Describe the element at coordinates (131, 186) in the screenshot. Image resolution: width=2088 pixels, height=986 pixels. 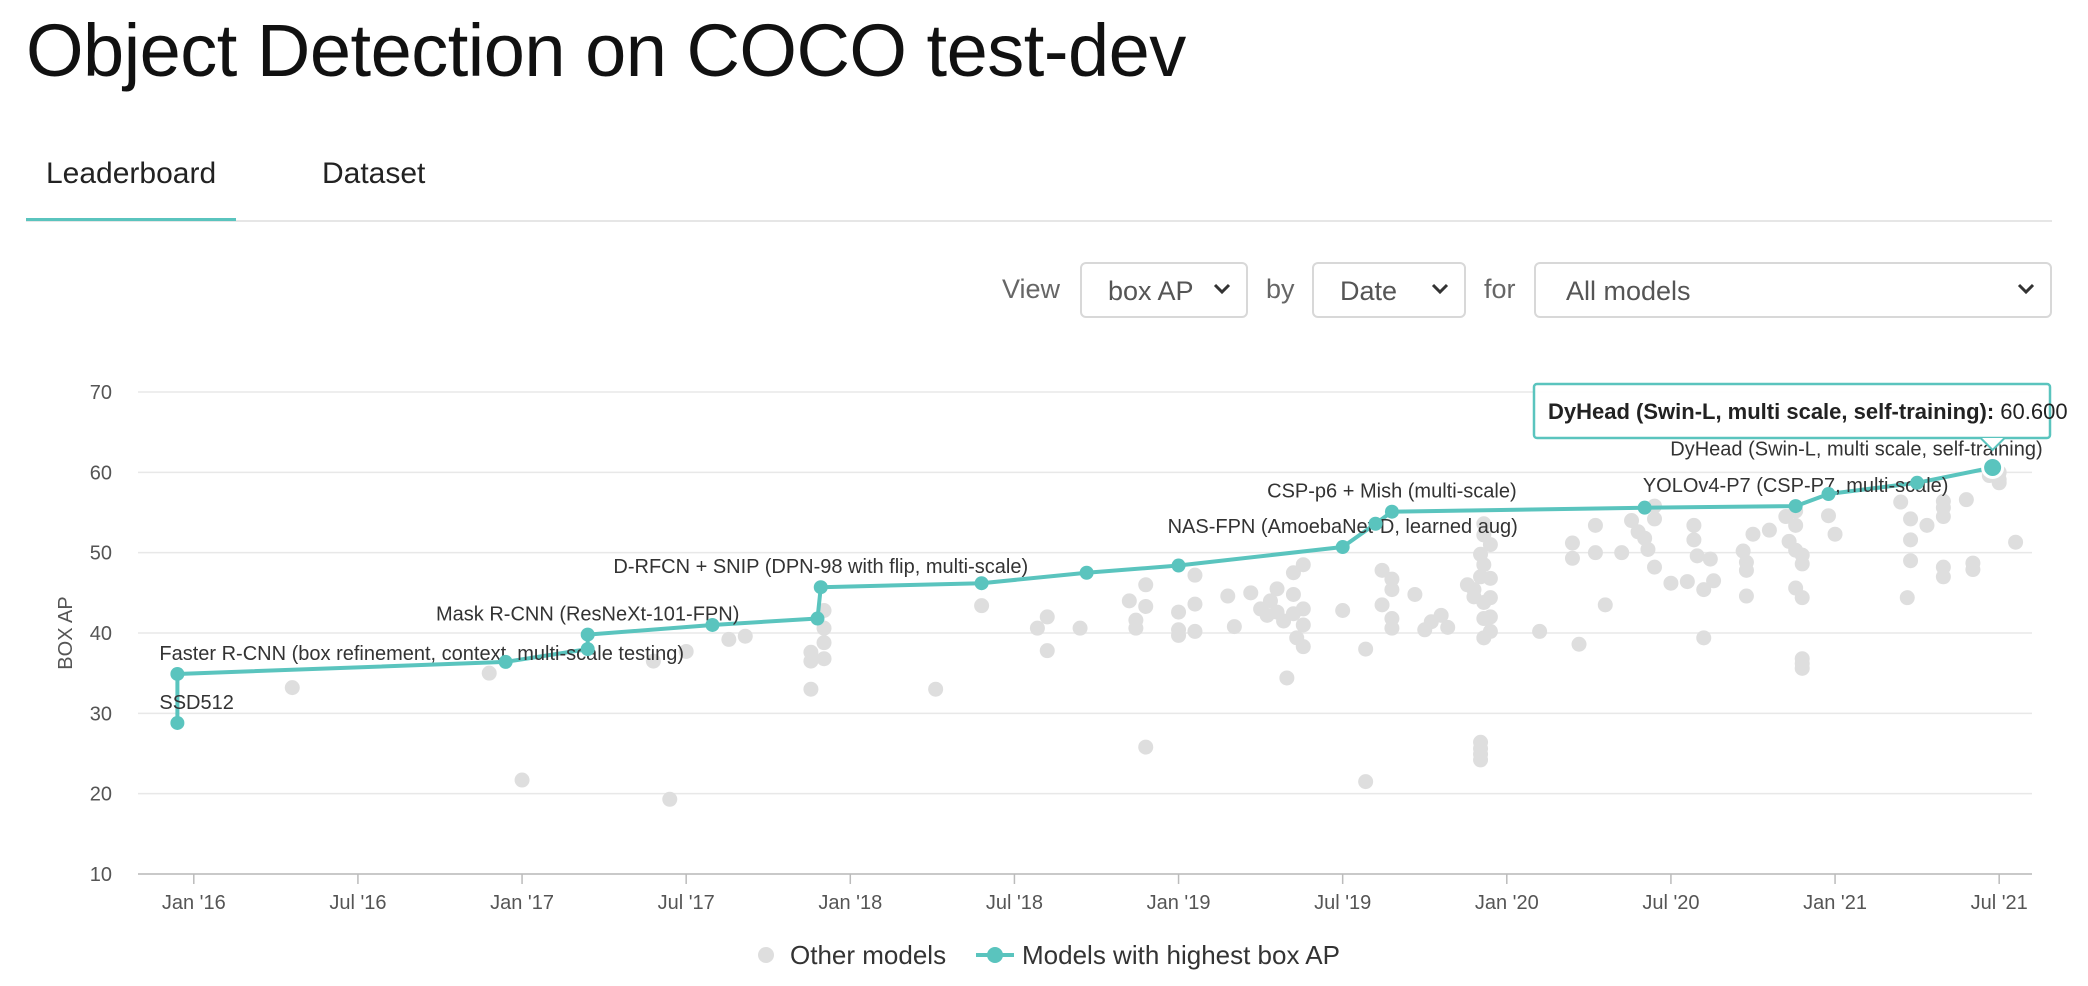
I see `tab-leaderboard: Leaderboard` at that location.